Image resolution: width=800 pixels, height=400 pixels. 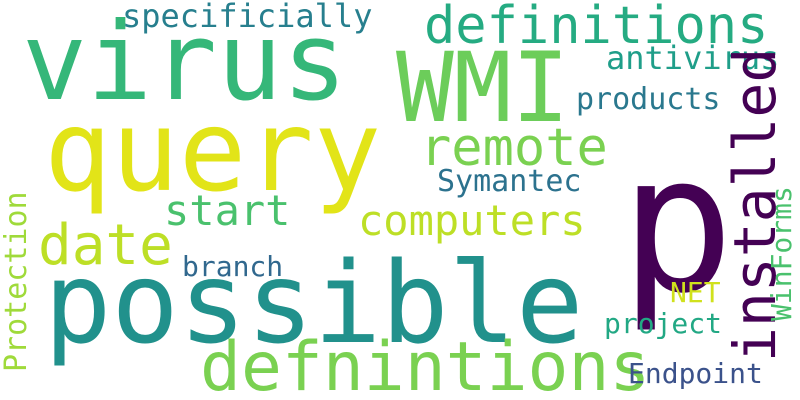 I want to click on word-defnintions: defnintions, so click(x=425, y=364).